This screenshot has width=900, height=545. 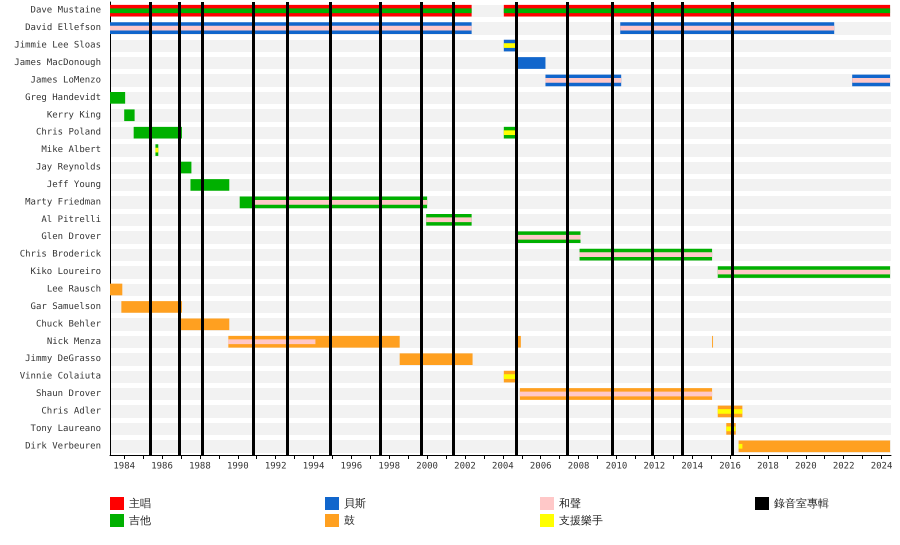 What do you see at coordinates (355, 503) in the screenshot?
I see `legend-label: 貝斯` at bounding box center [355, 503].